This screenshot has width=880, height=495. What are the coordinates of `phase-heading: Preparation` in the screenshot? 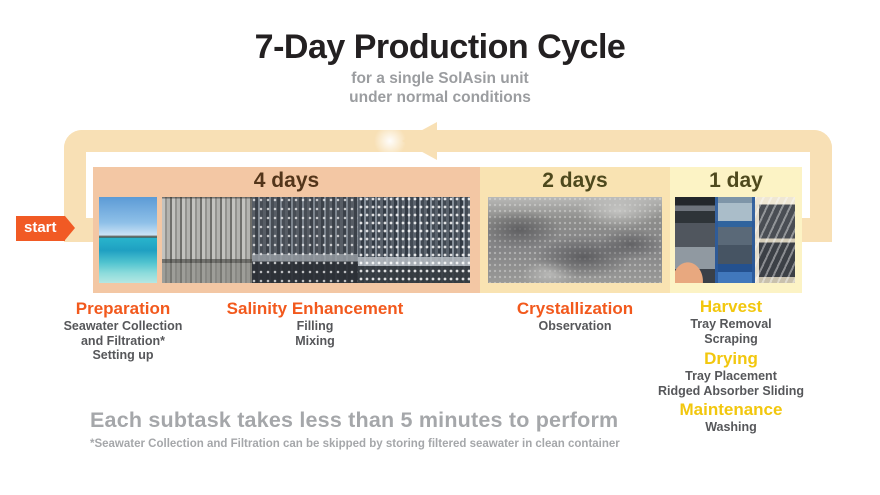 It's located at (123, 308).